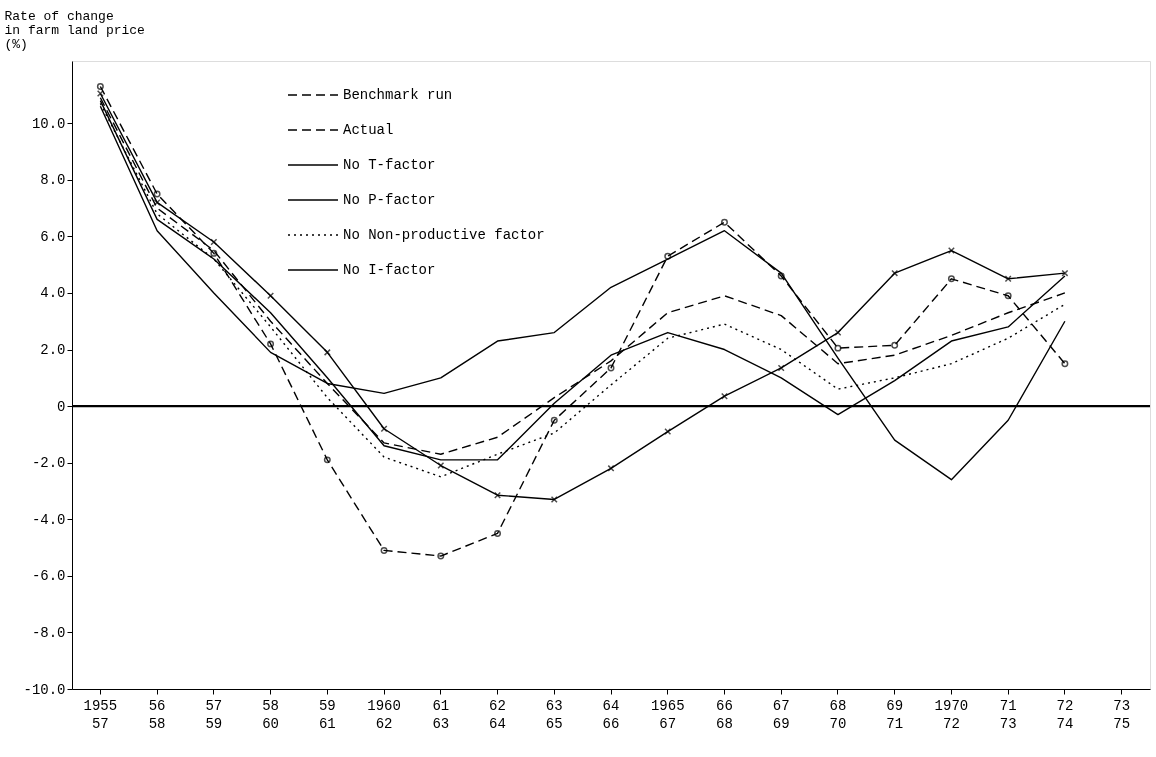 This screenshot has width=1156, height=757. I want to click on x-tick-label: 66 68, so click(724, 714).